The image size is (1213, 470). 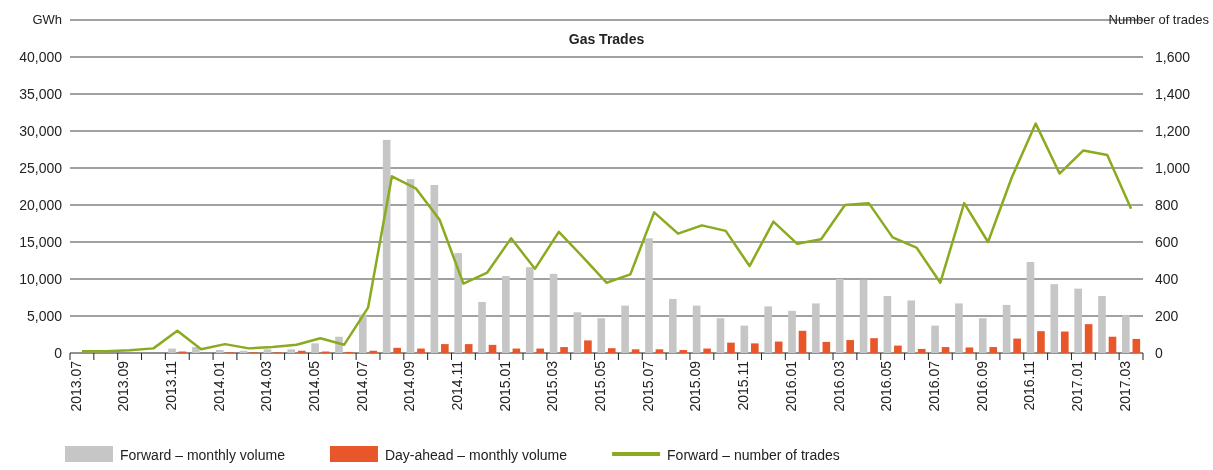 I want to click on y-tick-label: 40,000, so click(x=41, y=56).